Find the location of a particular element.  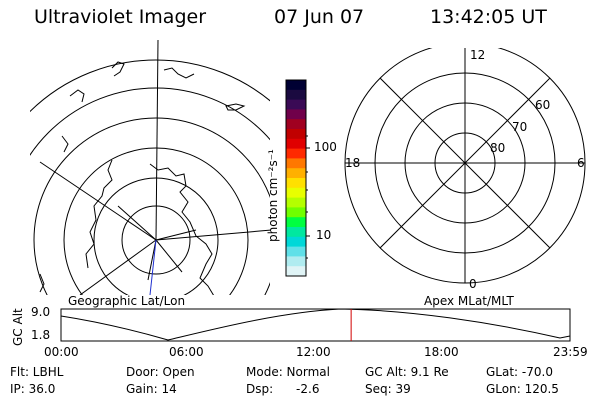

colorbar-tick-100: 100 is located at coordinates (325, 147).